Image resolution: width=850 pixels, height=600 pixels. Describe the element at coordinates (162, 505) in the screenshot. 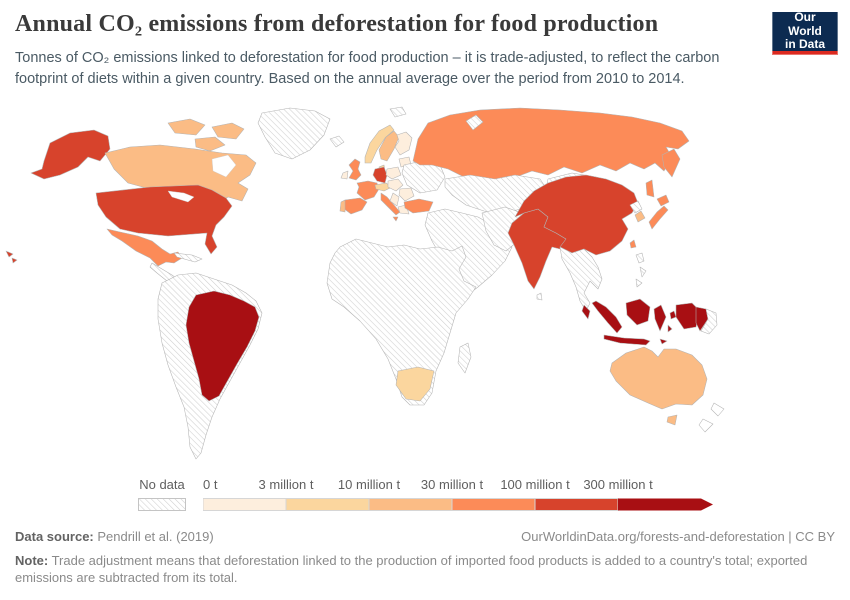

I see `legend-no-data-swatch` at that location.